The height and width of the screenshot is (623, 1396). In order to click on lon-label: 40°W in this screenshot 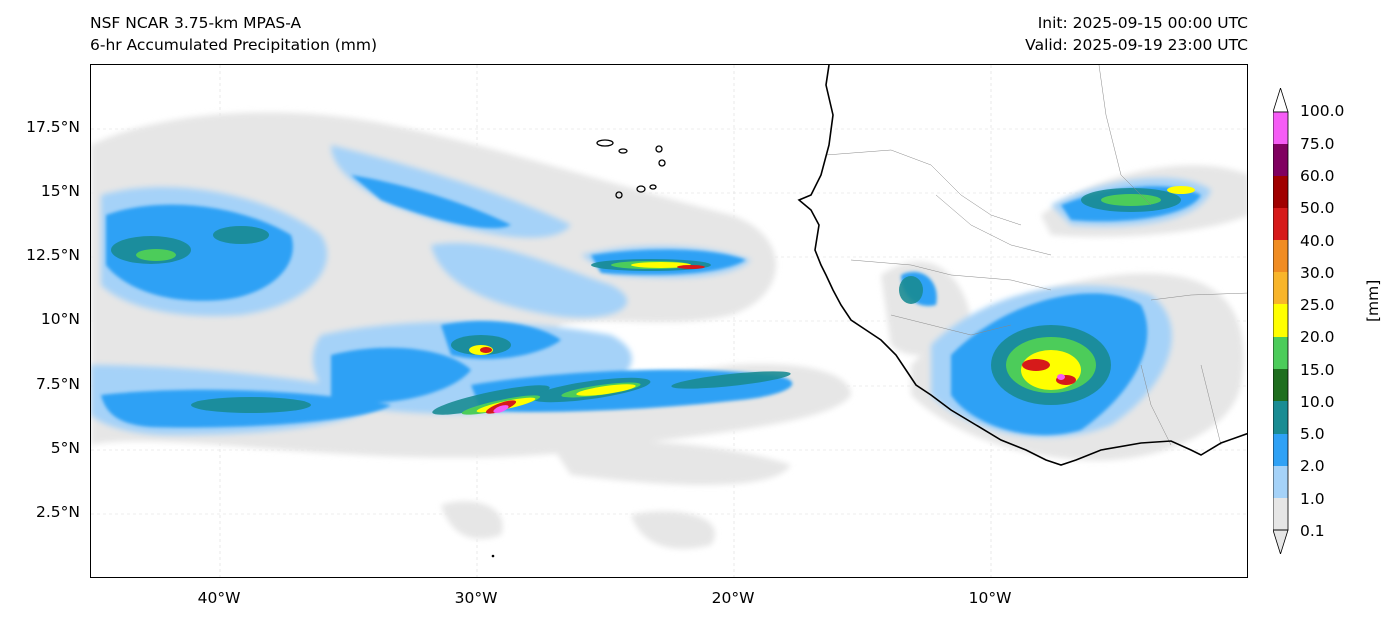, I will do `click(219, 598)`.